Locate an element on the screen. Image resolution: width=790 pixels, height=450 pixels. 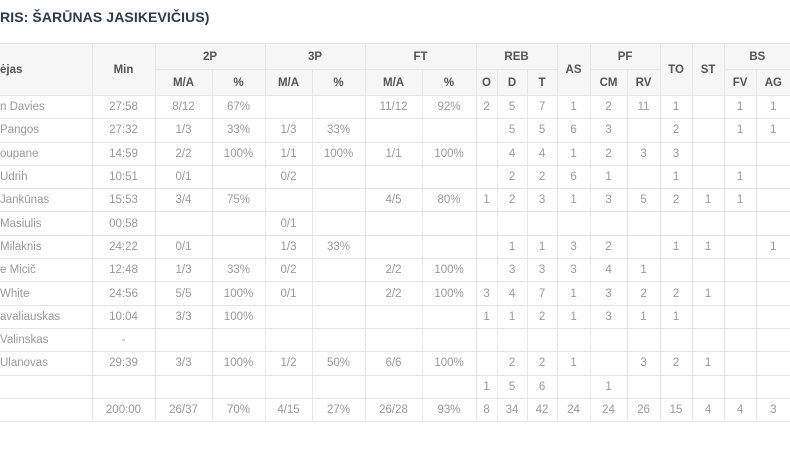
cell-name: Udrih is located at coordinates (46, 177).